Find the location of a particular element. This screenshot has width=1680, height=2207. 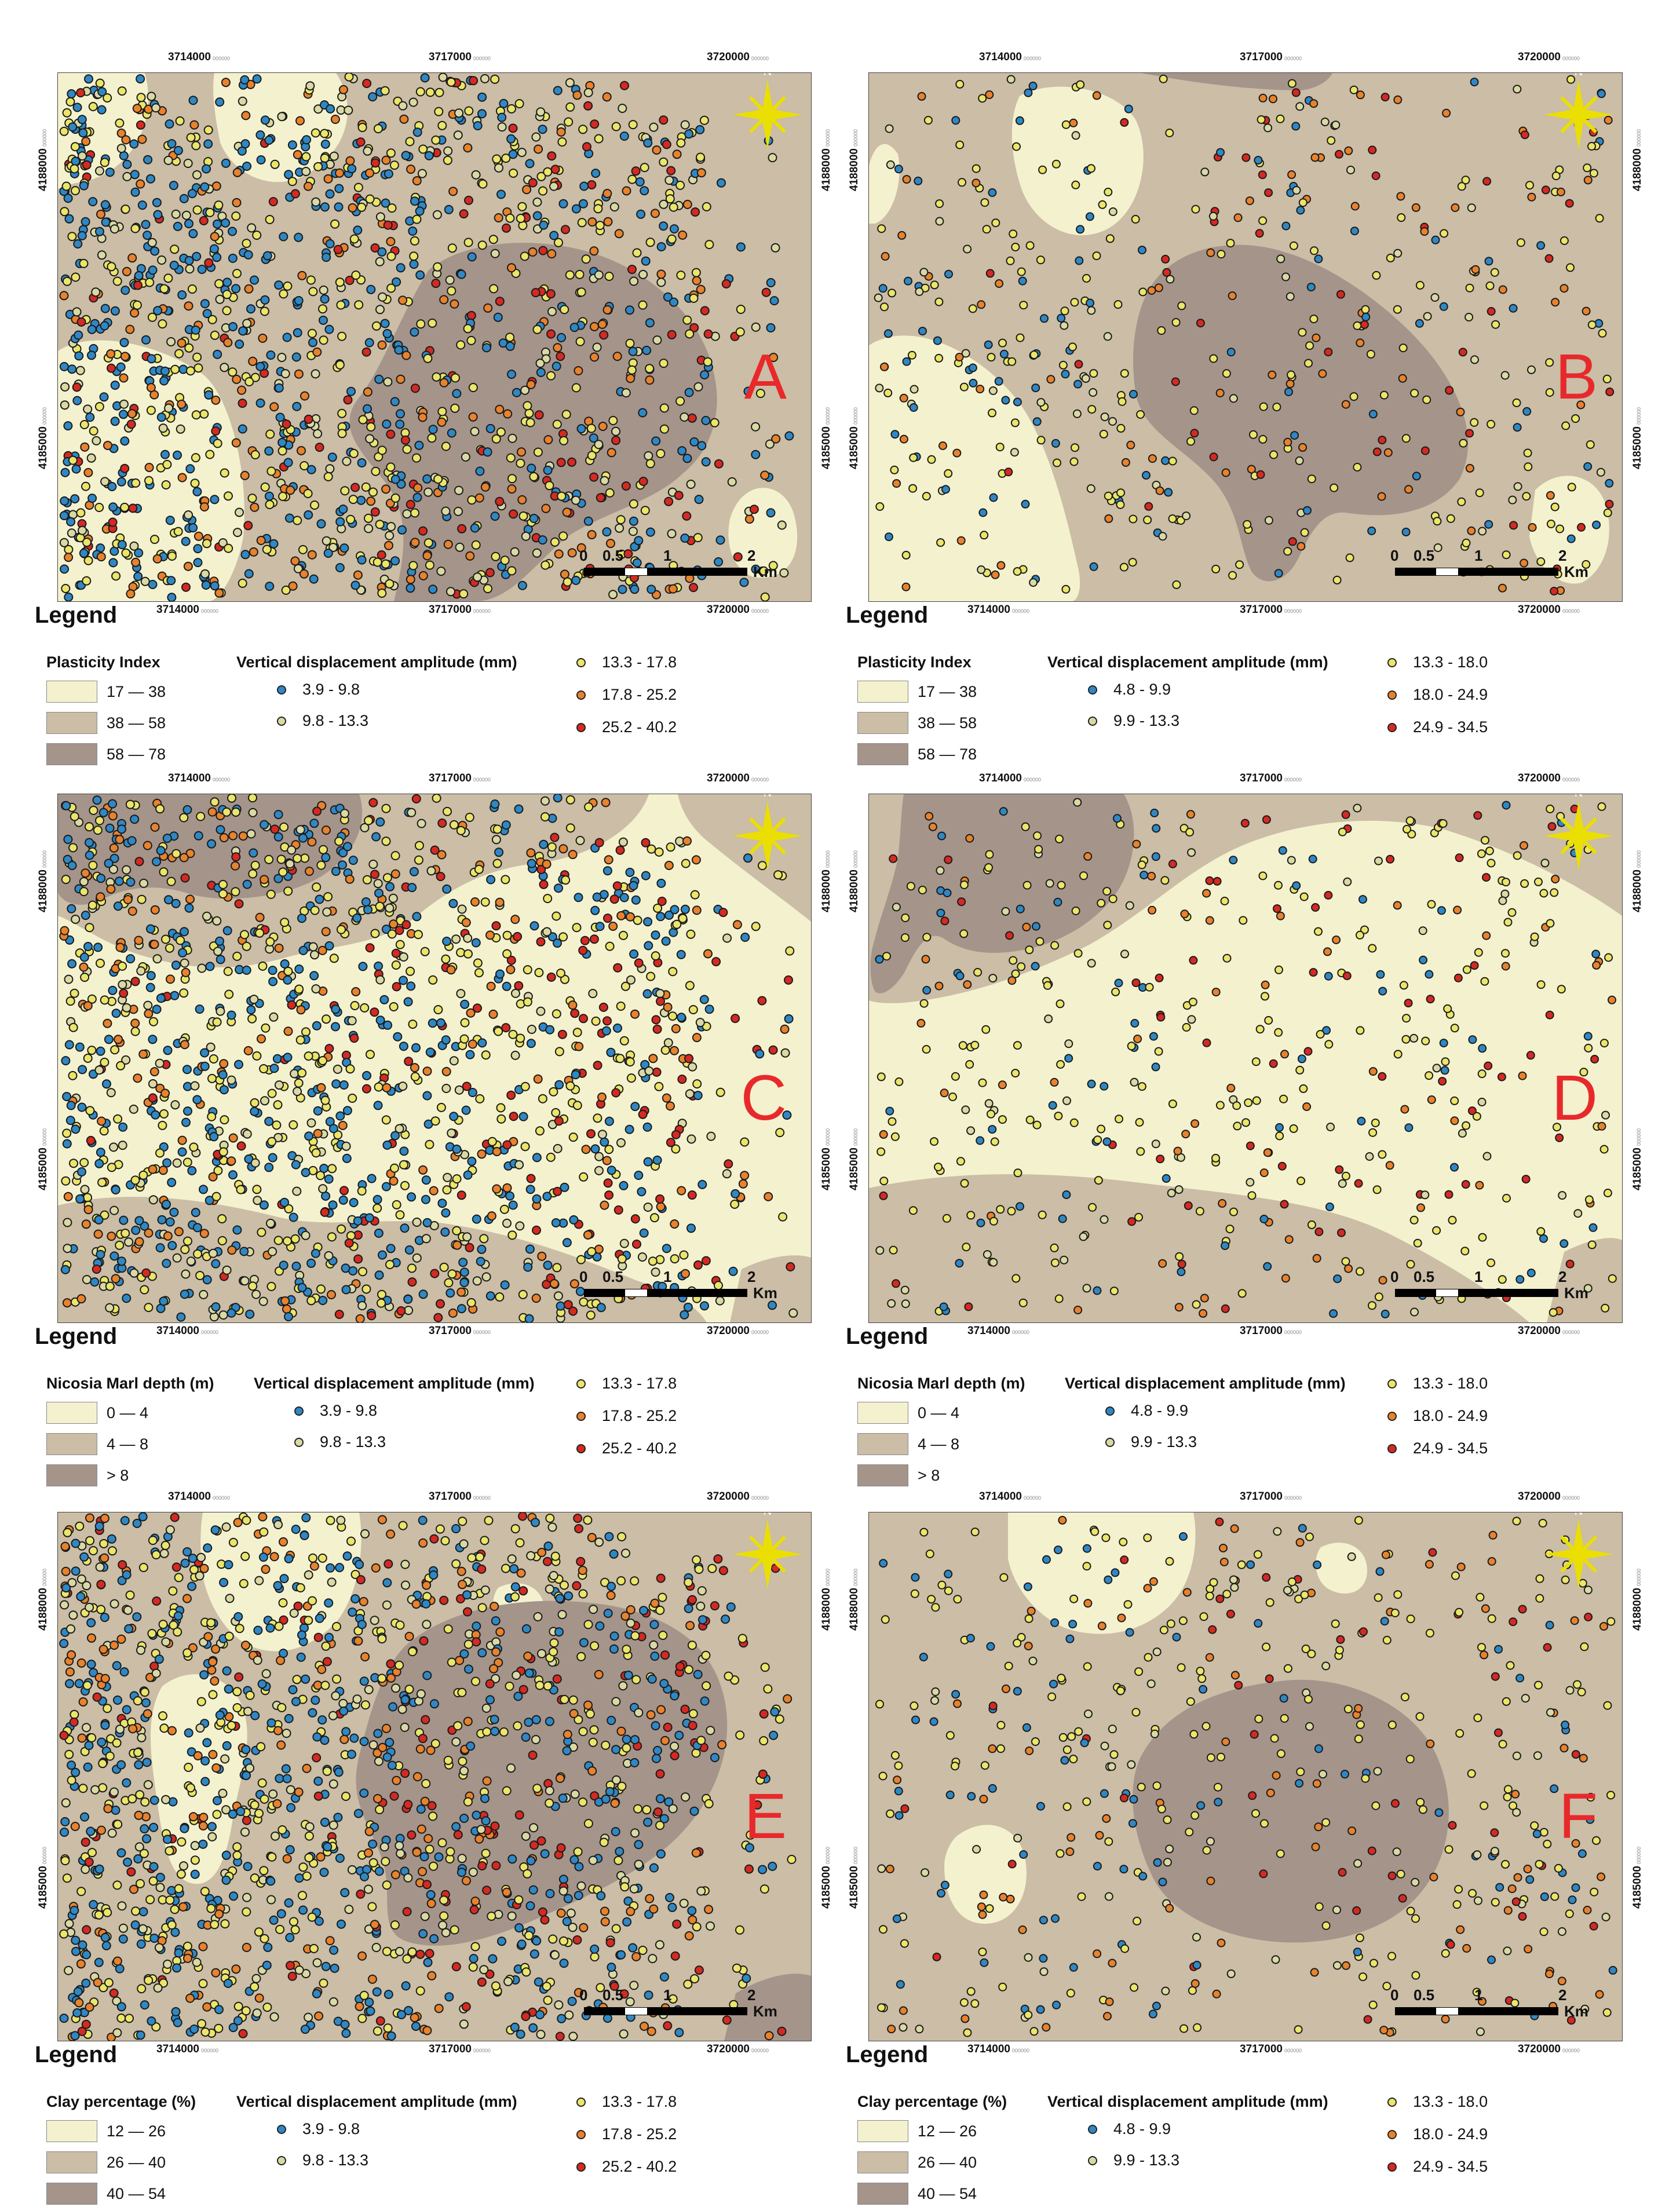

vda-label: 25.2 - 40.2 is located at coordinates (640, 727).